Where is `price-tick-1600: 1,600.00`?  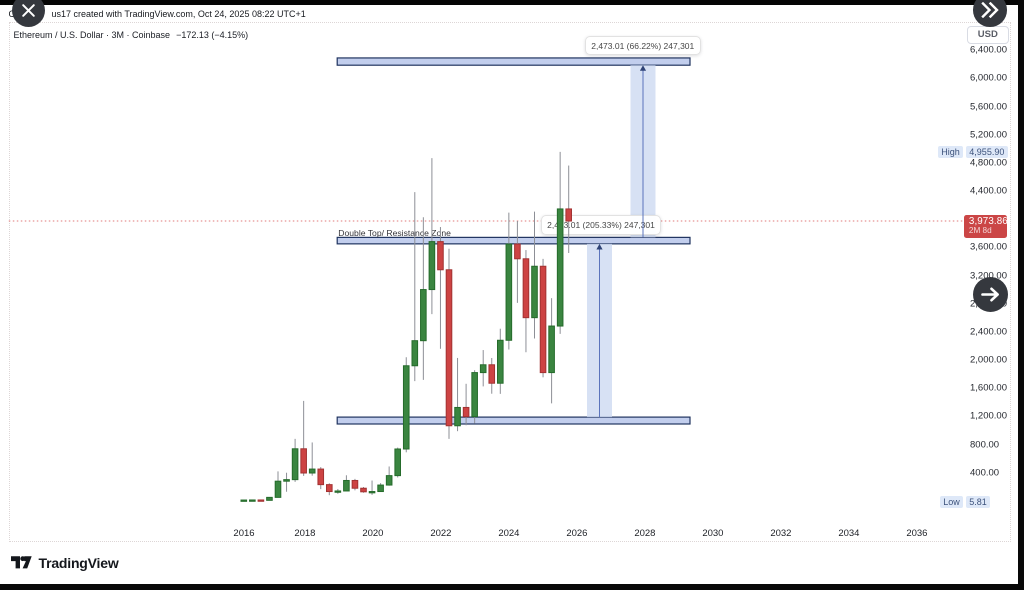
price-tick-1600: 1,600.00 is located at coordinates (988, 388).